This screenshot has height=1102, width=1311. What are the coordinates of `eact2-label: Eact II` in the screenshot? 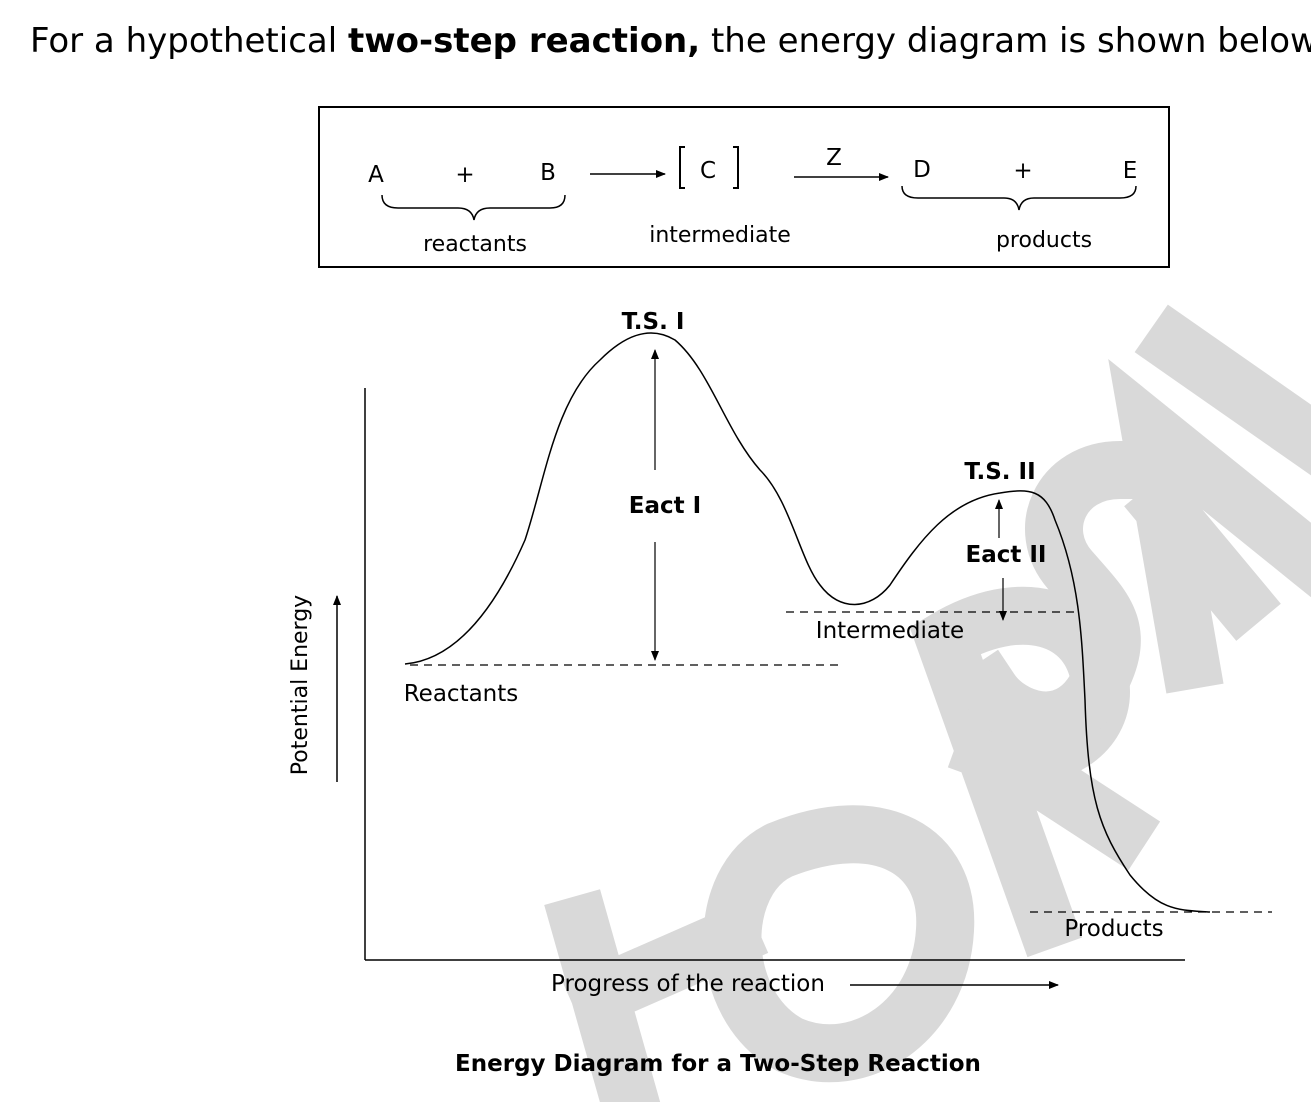 It's located at (1006, 555).